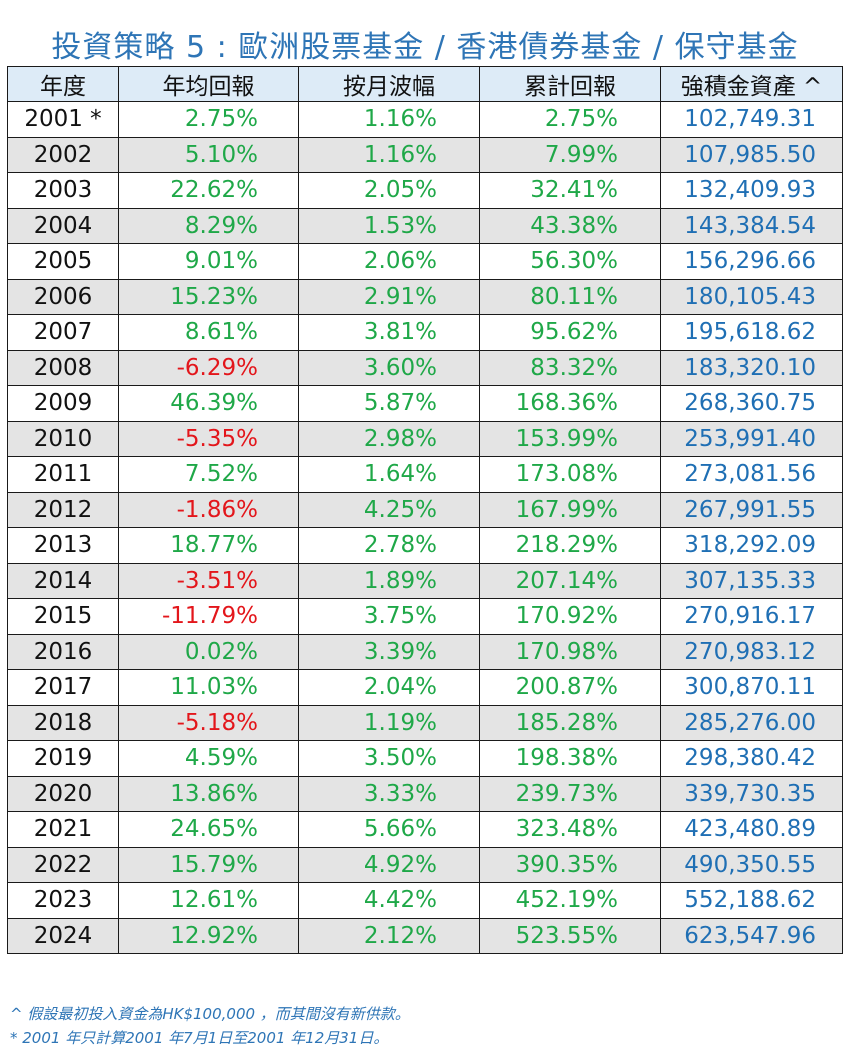 This screenshot has width=850, height=1064. I want to click on cell-annual-return: 13.86%, so click(208, 793).